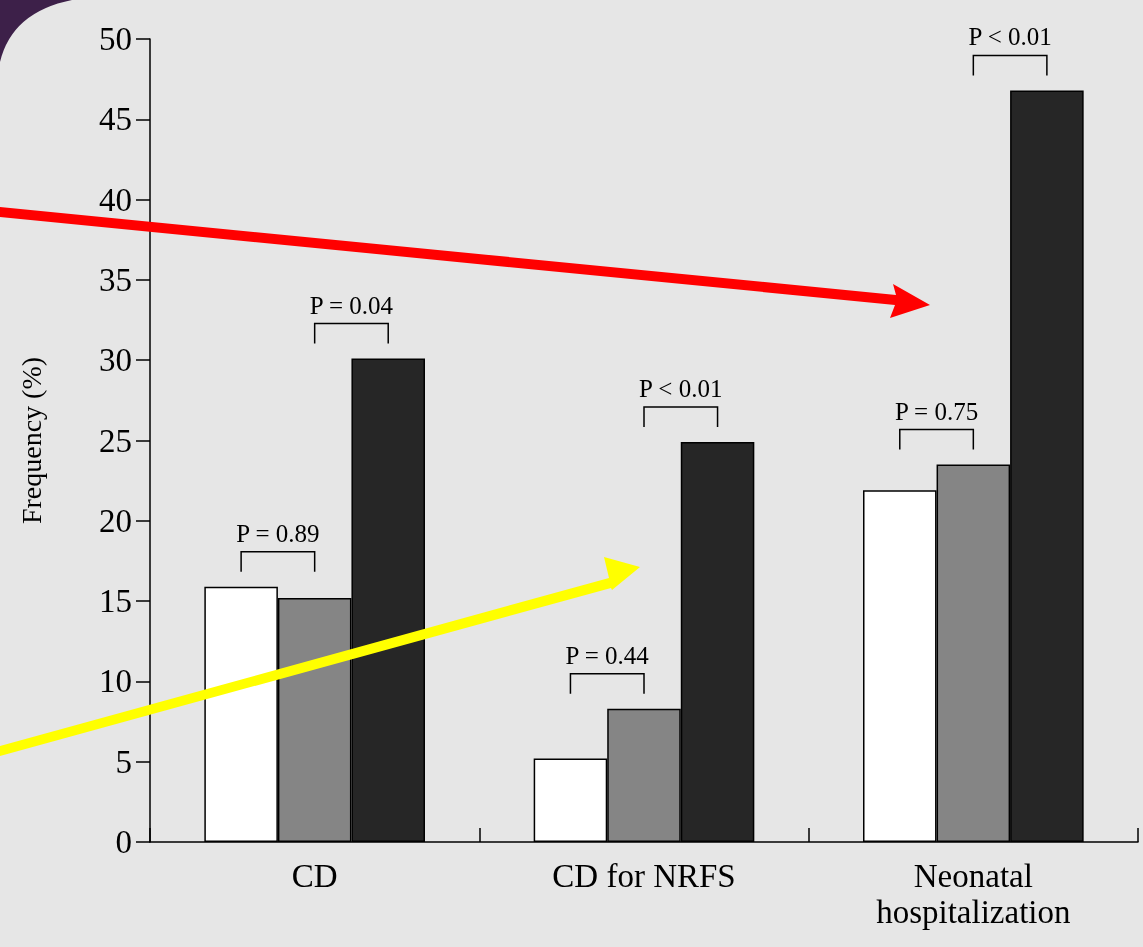  What do you see at coordinates (115, 199) in the screenshot?
I see `y-tick-label: 40` at bounding box center [115, 199].